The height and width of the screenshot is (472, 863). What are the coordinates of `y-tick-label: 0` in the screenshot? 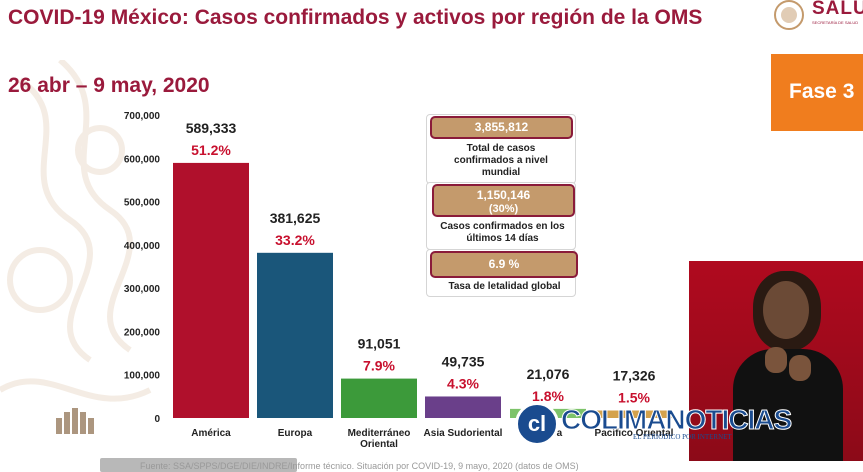 It's located at (157, 419).